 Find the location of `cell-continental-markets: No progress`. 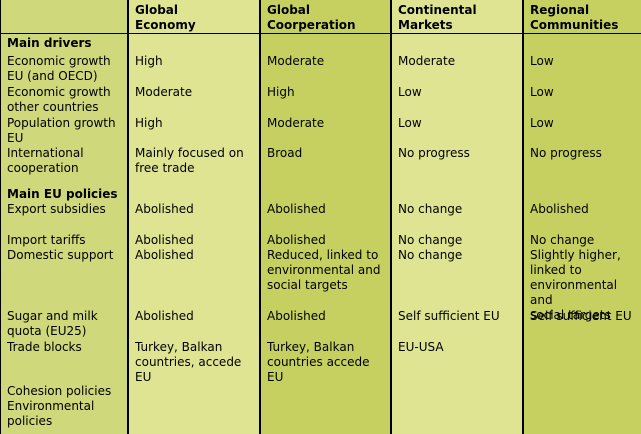

cell-continental-markets: No progress is located at coordinates (434, 153).